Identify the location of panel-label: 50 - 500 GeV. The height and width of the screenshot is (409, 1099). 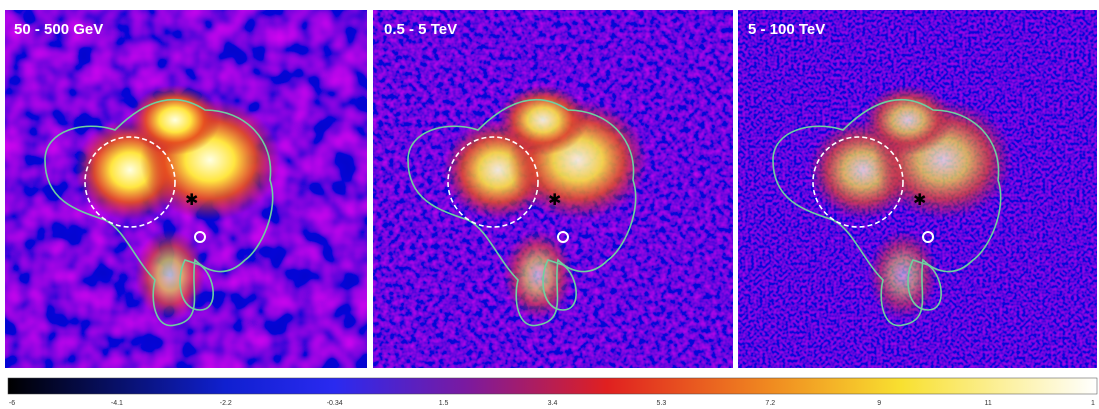
(58, 29).